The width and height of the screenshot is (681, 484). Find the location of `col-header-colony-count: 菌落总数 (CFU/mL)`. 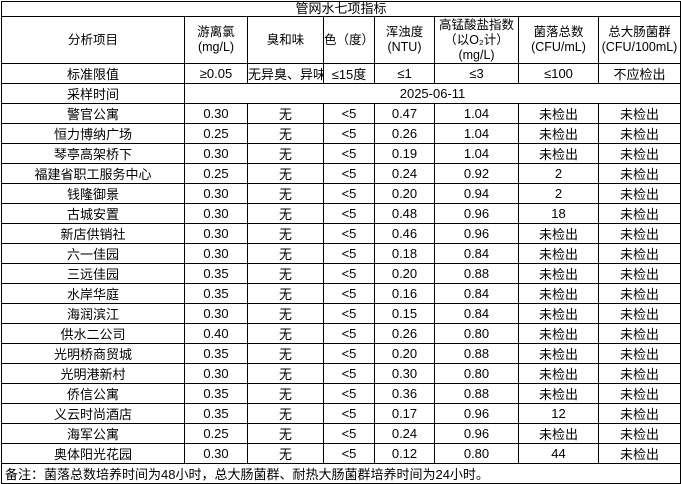

col-header-colony-count: 菌落总数 (CFU/mL) is located at coordinates (558, 40).